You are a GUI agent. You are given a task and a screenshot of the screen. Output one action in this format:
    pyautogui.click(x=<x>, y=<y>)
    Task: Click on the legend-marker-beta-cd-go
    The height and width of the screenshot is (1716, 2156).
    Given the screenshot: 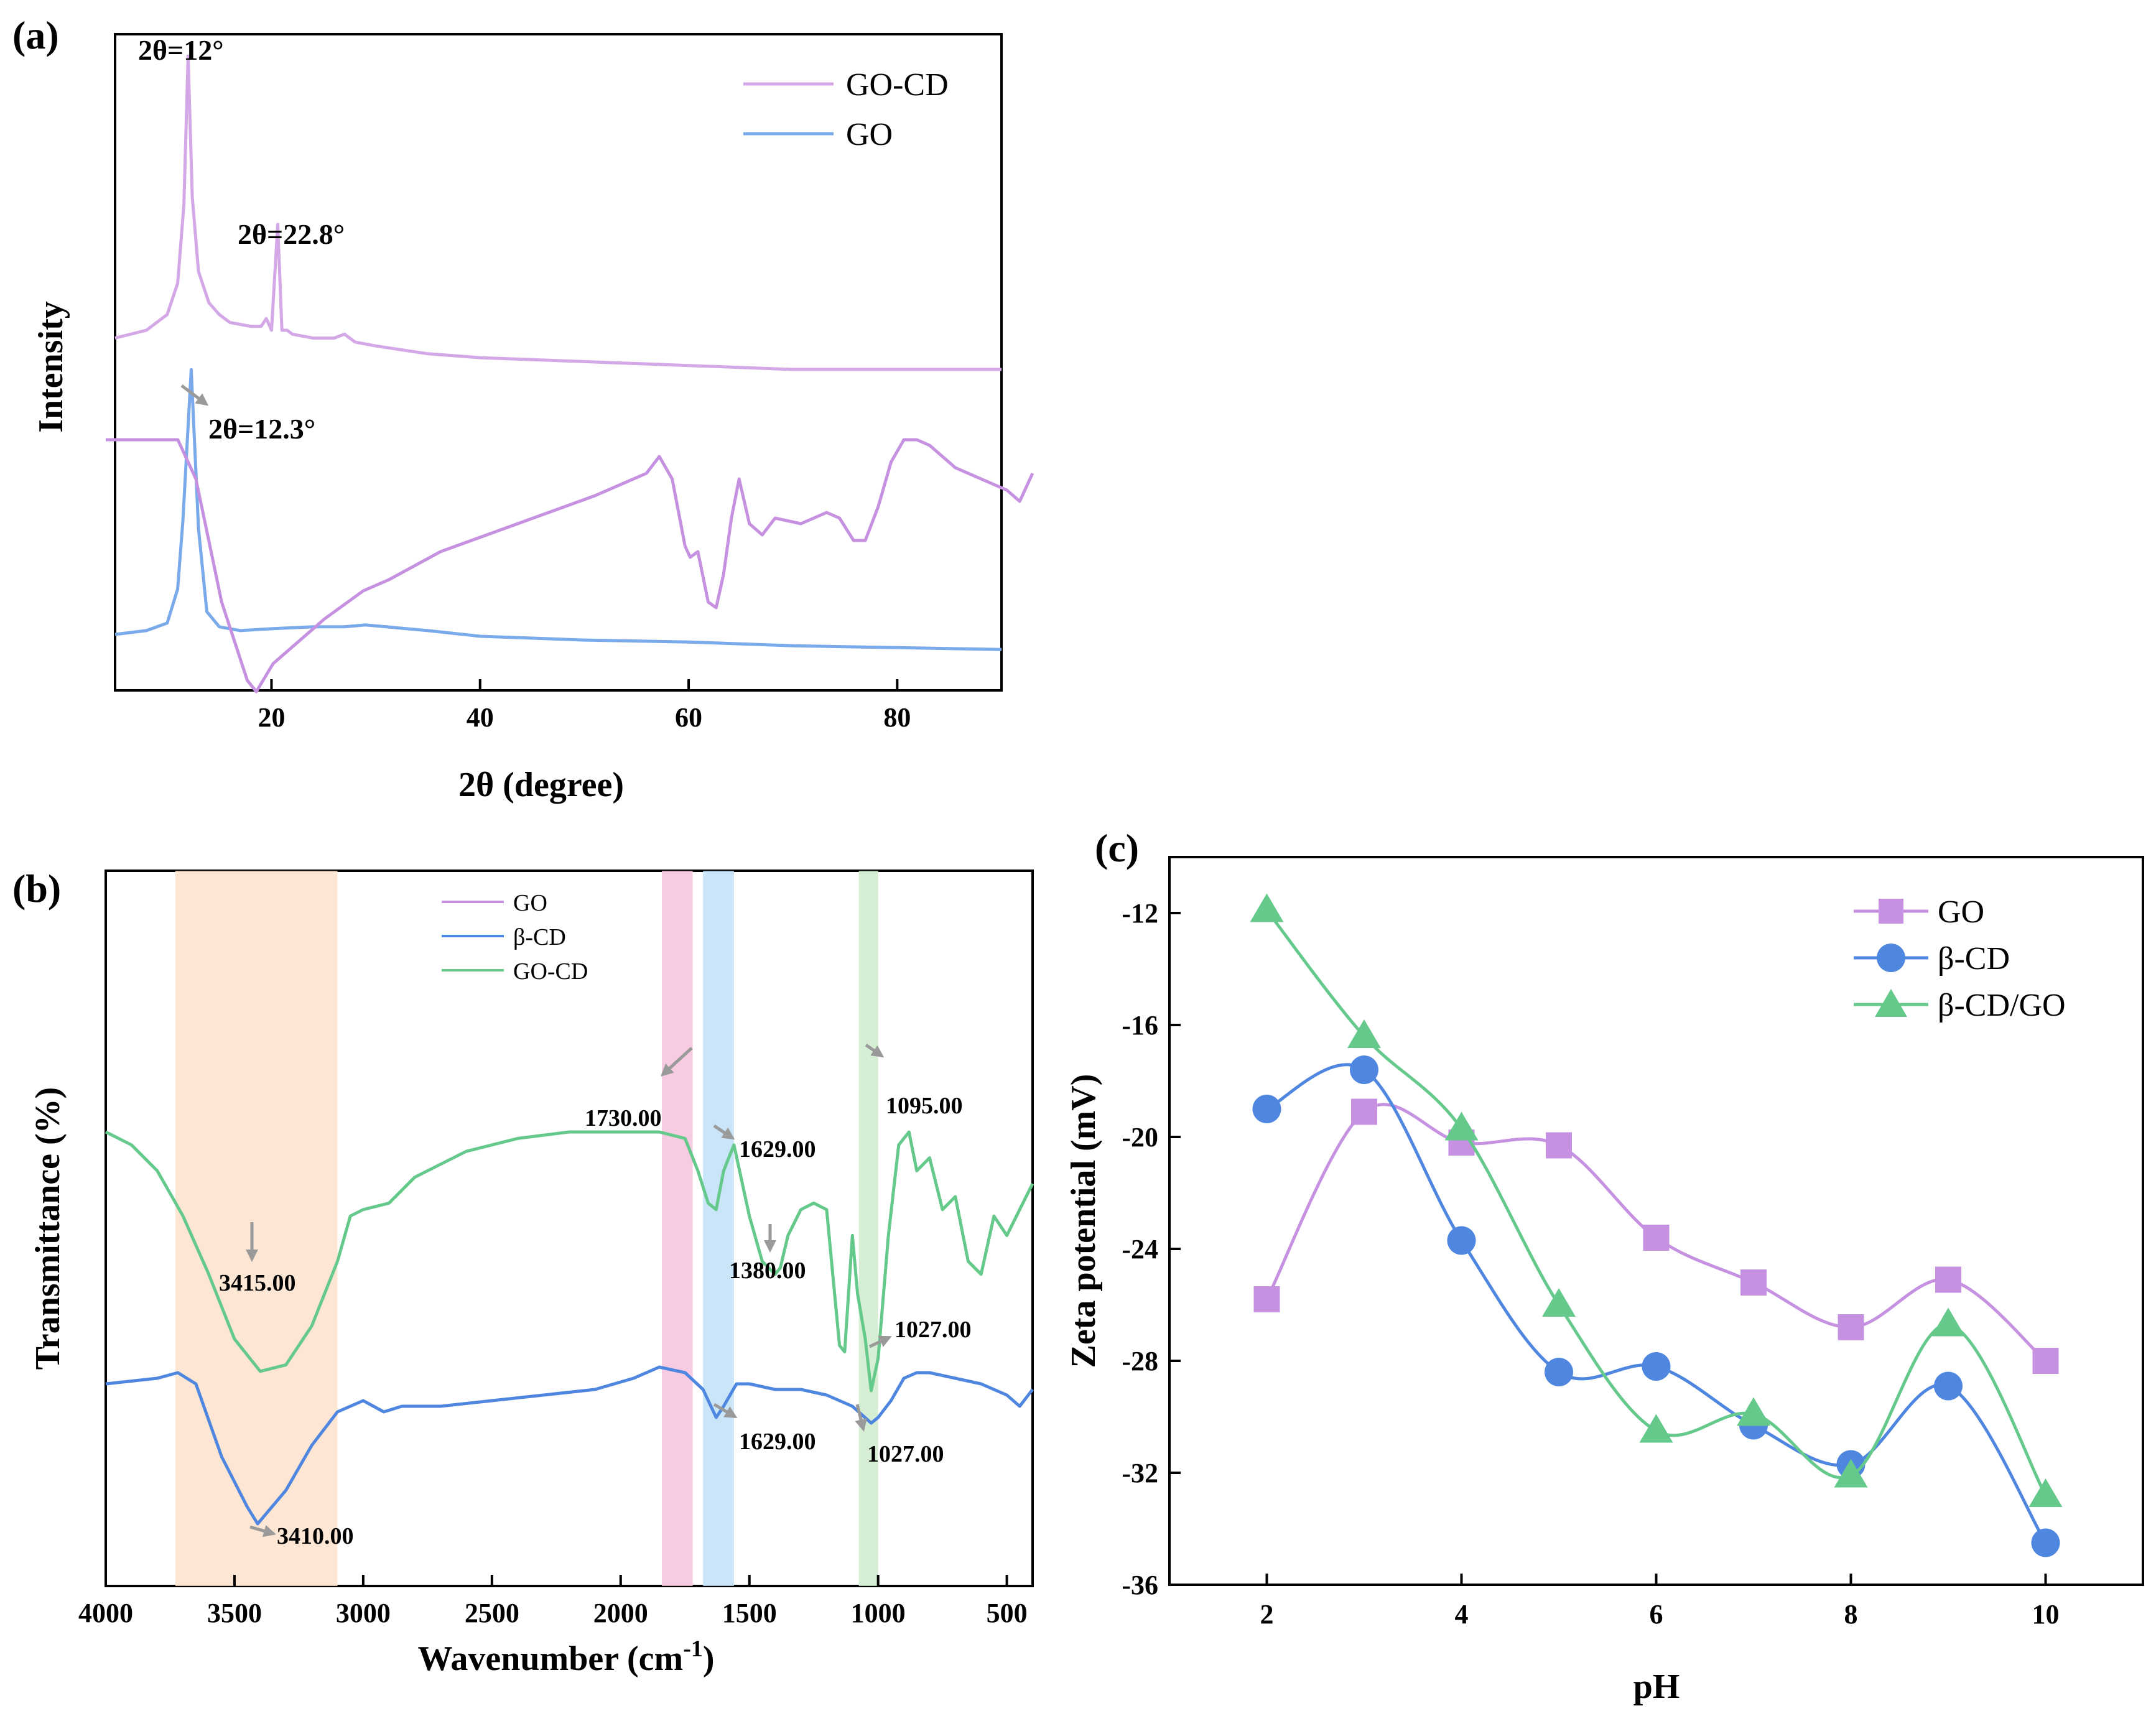 What is the action you would take?
    pyautogui.click(x=1891, y=1003)
    